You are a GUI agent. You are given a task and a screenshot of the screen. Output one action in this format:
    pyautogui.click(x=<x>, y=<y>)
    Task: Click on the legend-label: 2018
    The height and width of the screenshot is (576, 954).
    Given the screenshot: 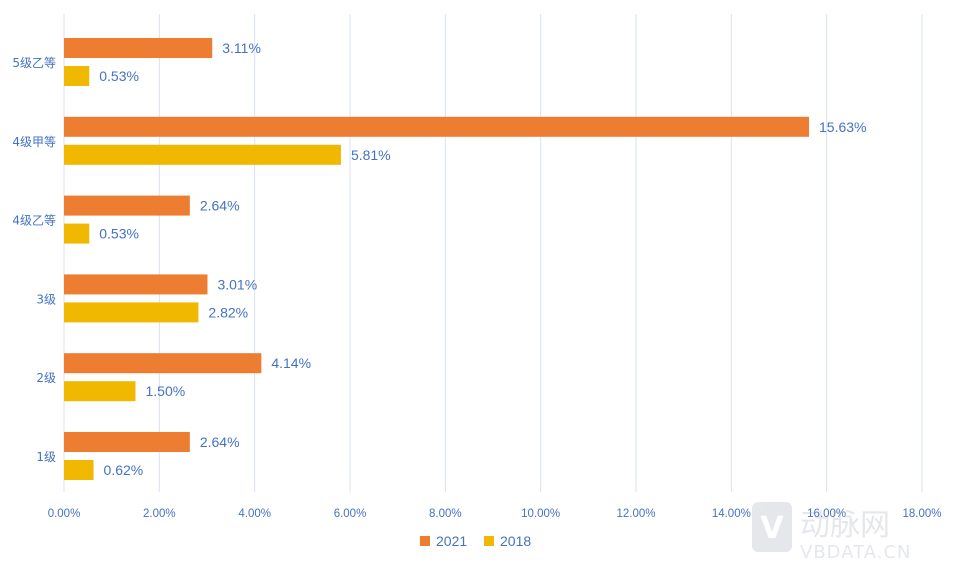 What is the action you would take?
    pyautogui.click(x=515, y=541)
    